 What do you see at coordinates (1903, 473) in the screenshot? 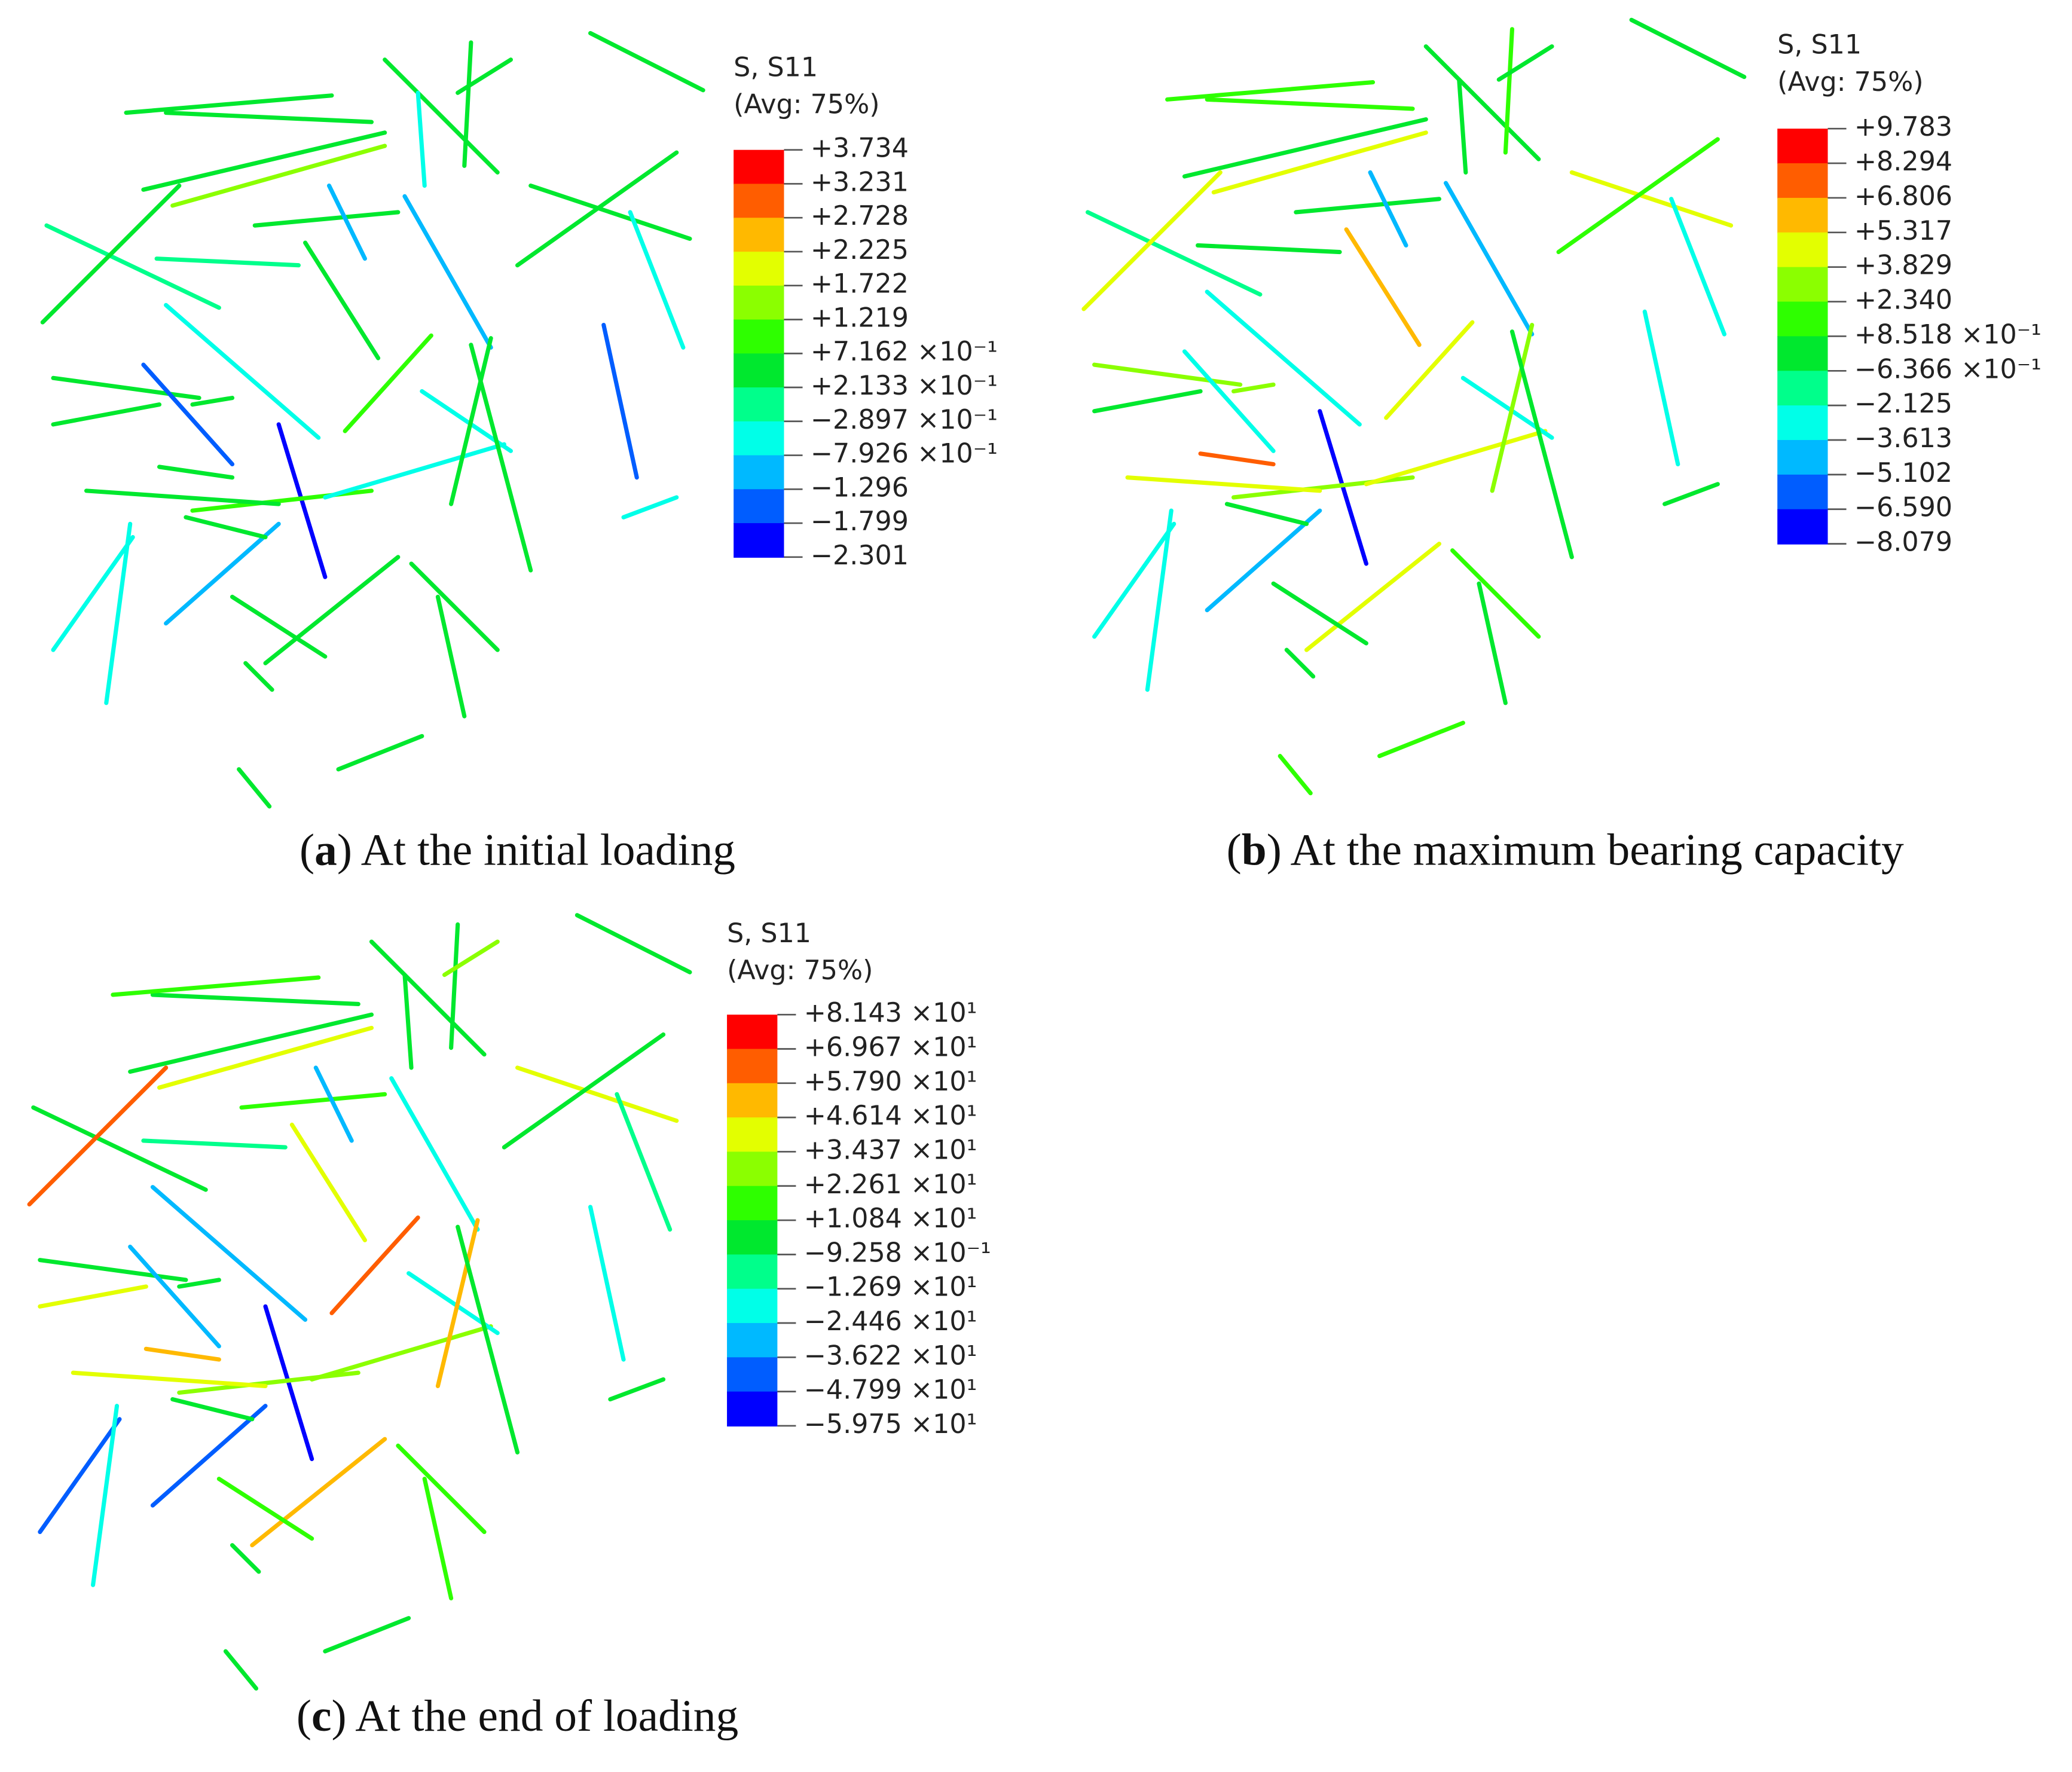
I see `legend-label: −5.102` at bounding box center [1903, 473].